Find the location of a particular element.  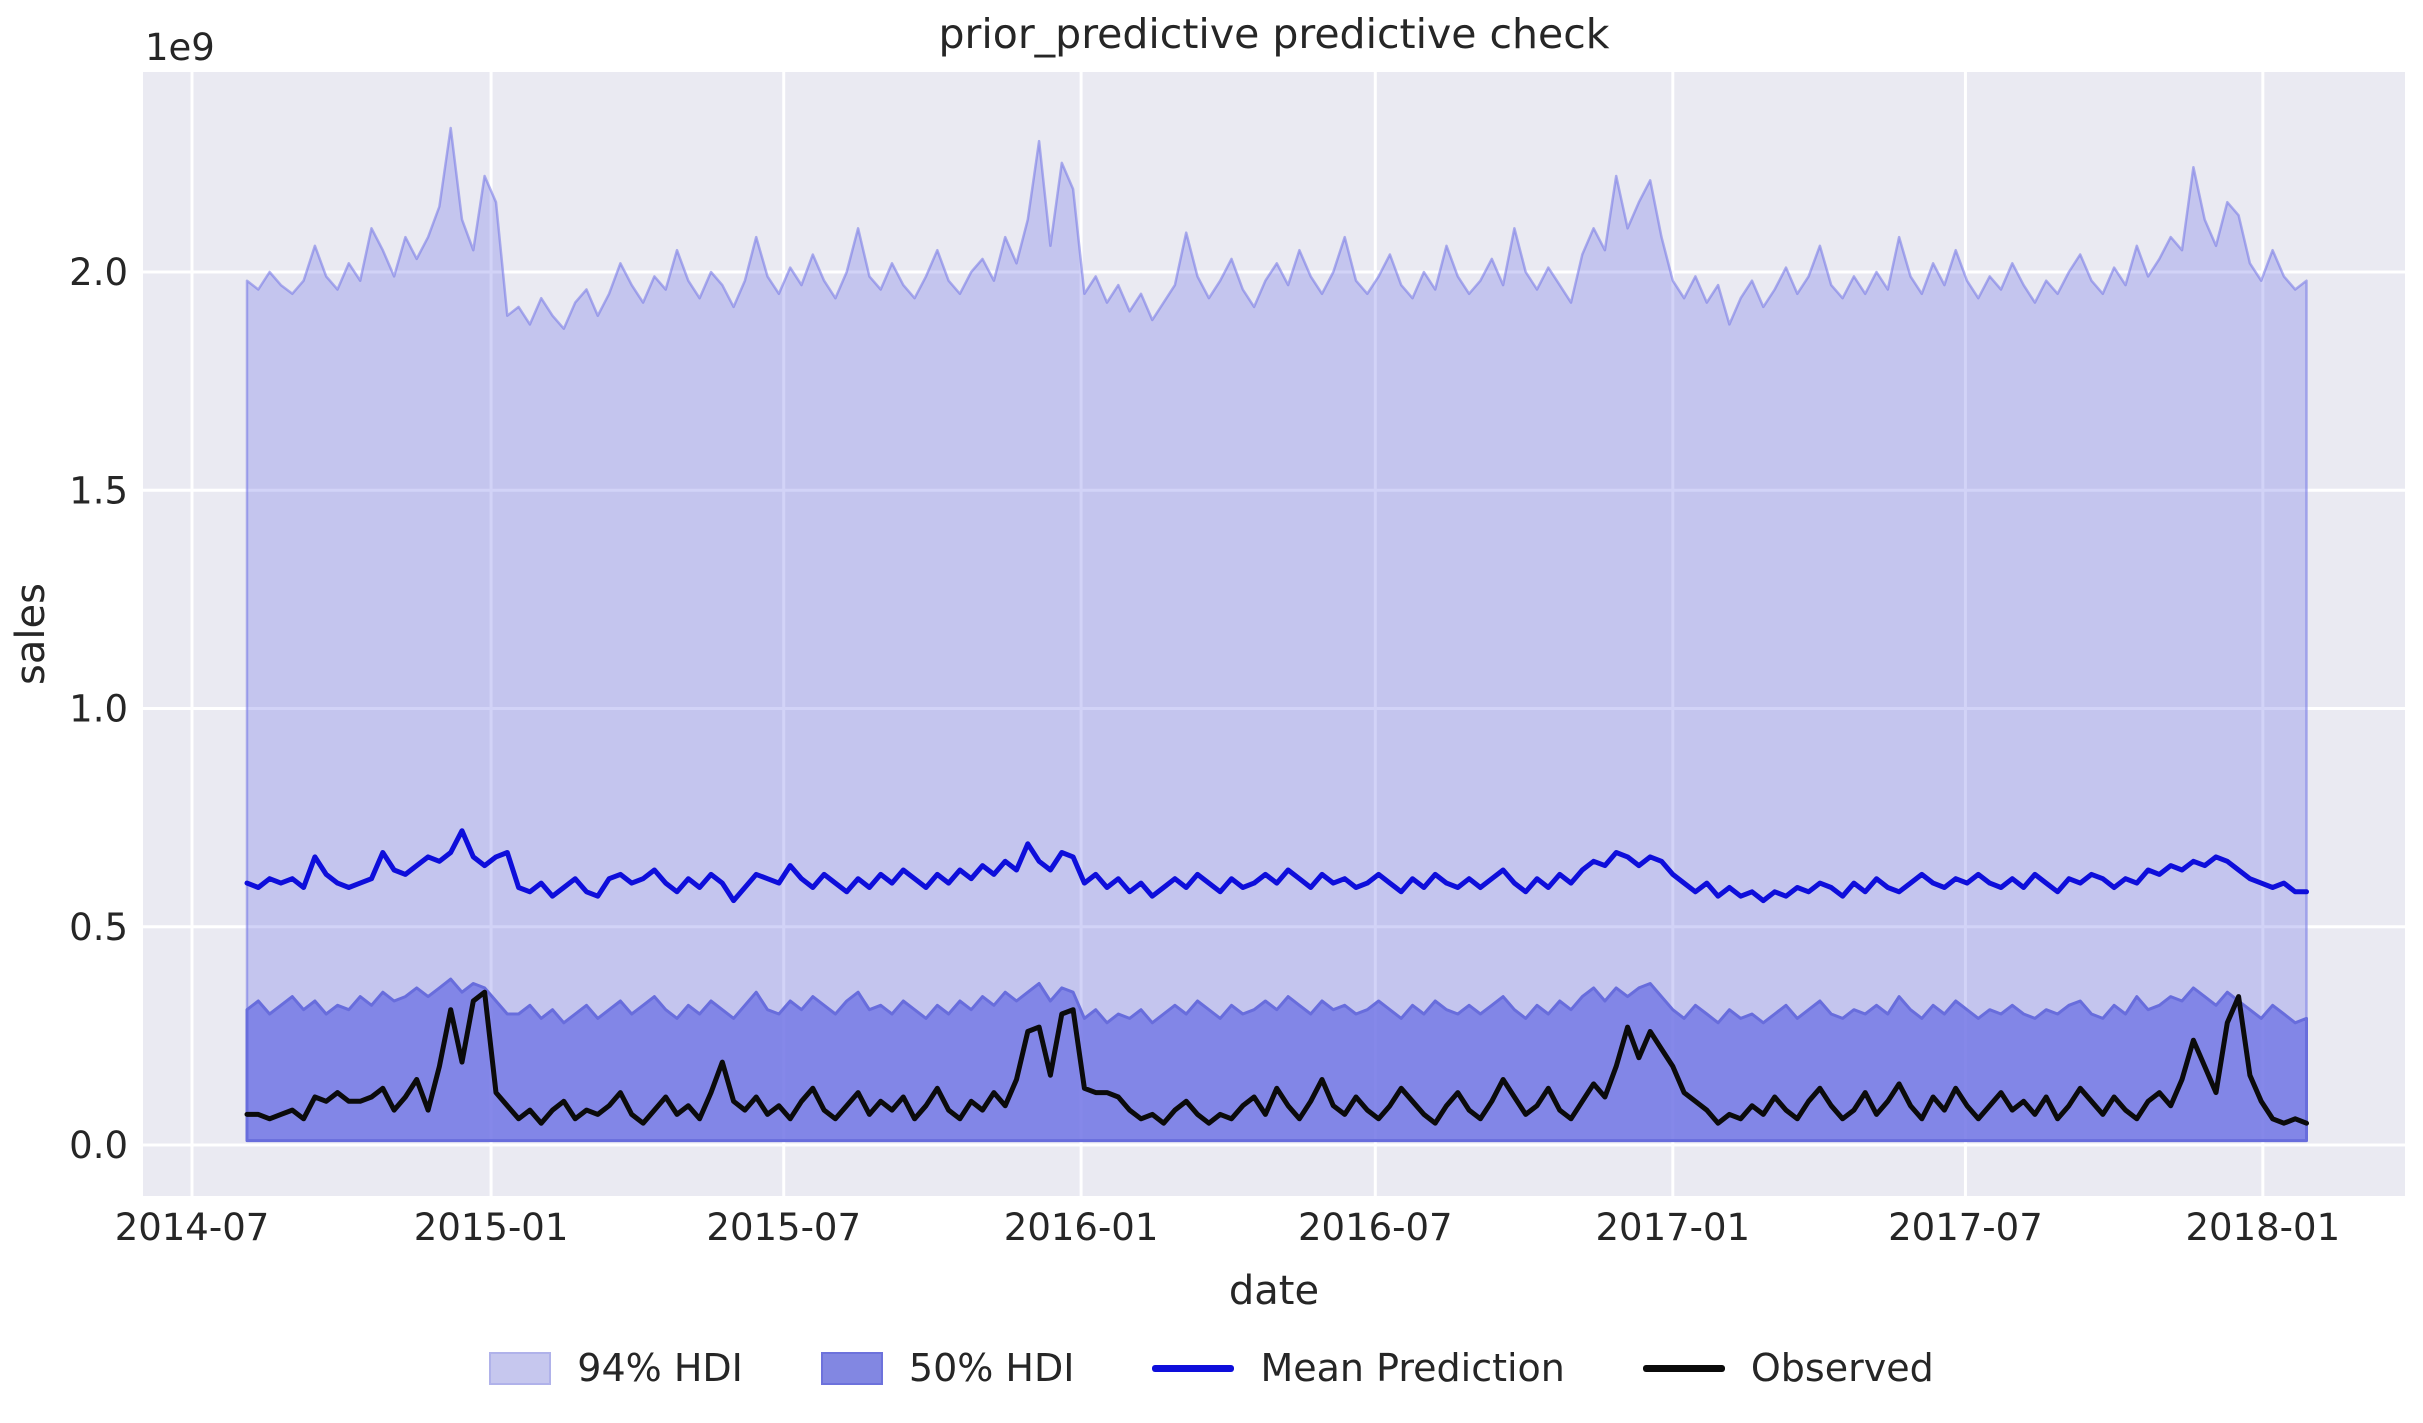

y-tick-labels: 0.0 0.5 1.0 1.5 2.0 is located at coordinates (98, 709).